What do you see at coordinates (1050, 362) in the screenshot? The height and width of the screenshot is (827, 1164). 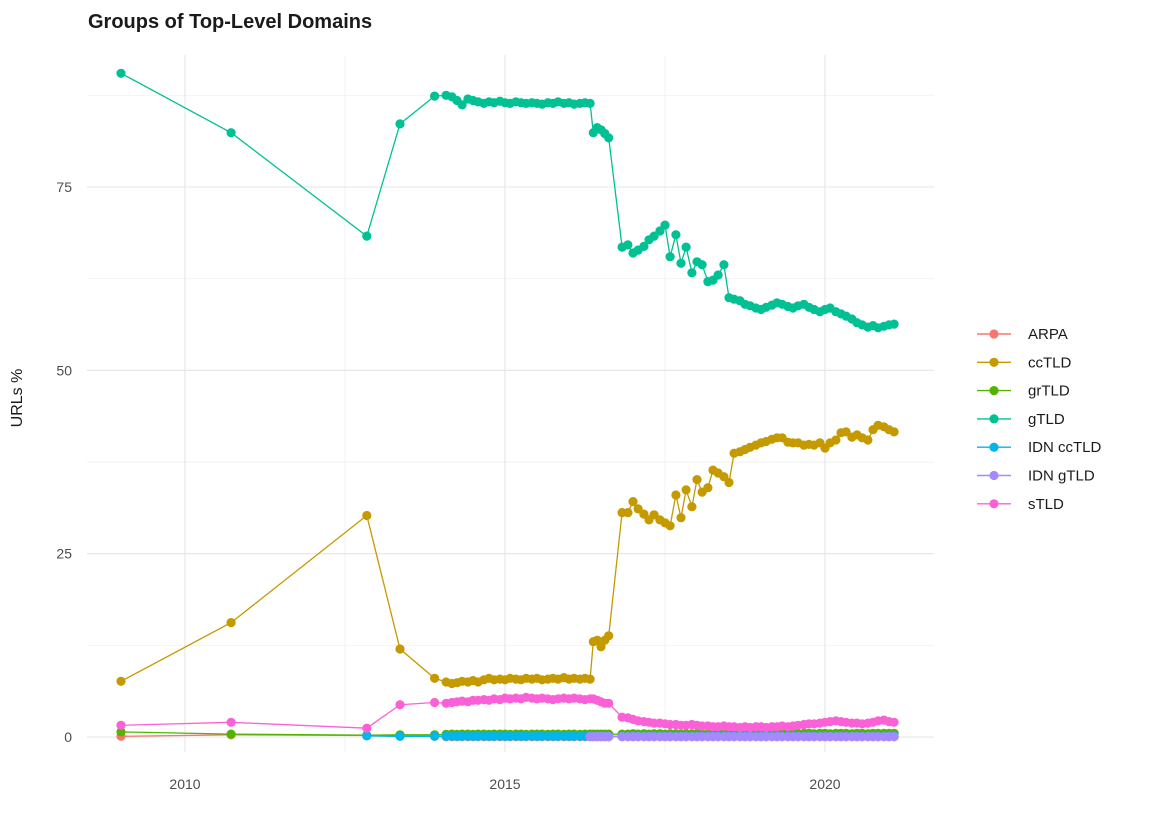 I see `legend-label: ccTLD` at bounding box center [1050, 362].